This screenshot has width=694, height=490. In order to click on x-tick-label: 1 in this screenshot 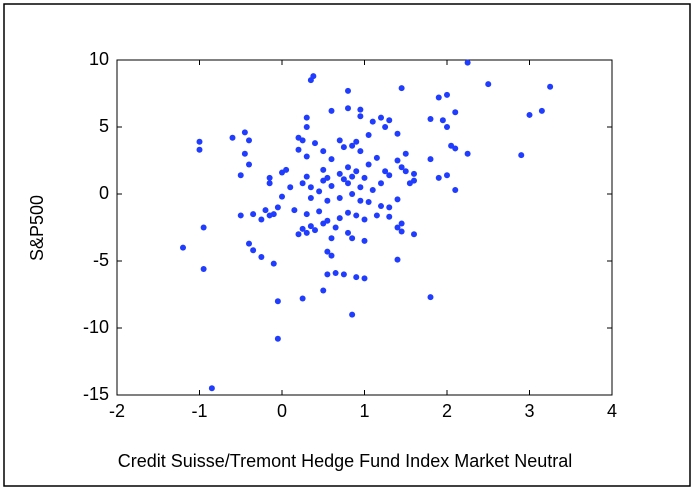, I will do `click(364, 411)`.